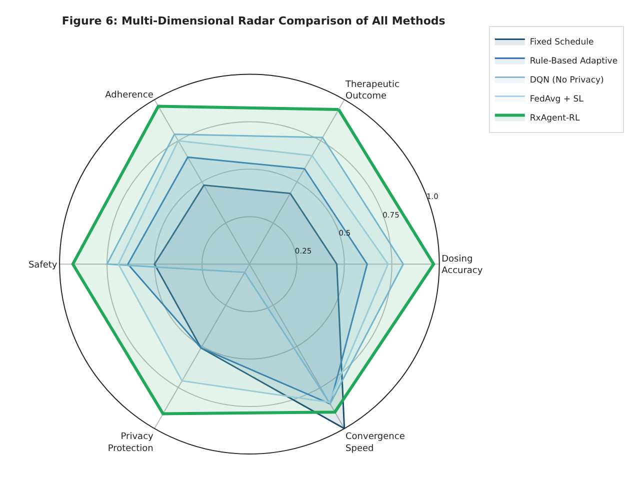 This screenshot has width=634, height=479. I want to click on legend-label: FedAvg + SL, so click(557, 99).